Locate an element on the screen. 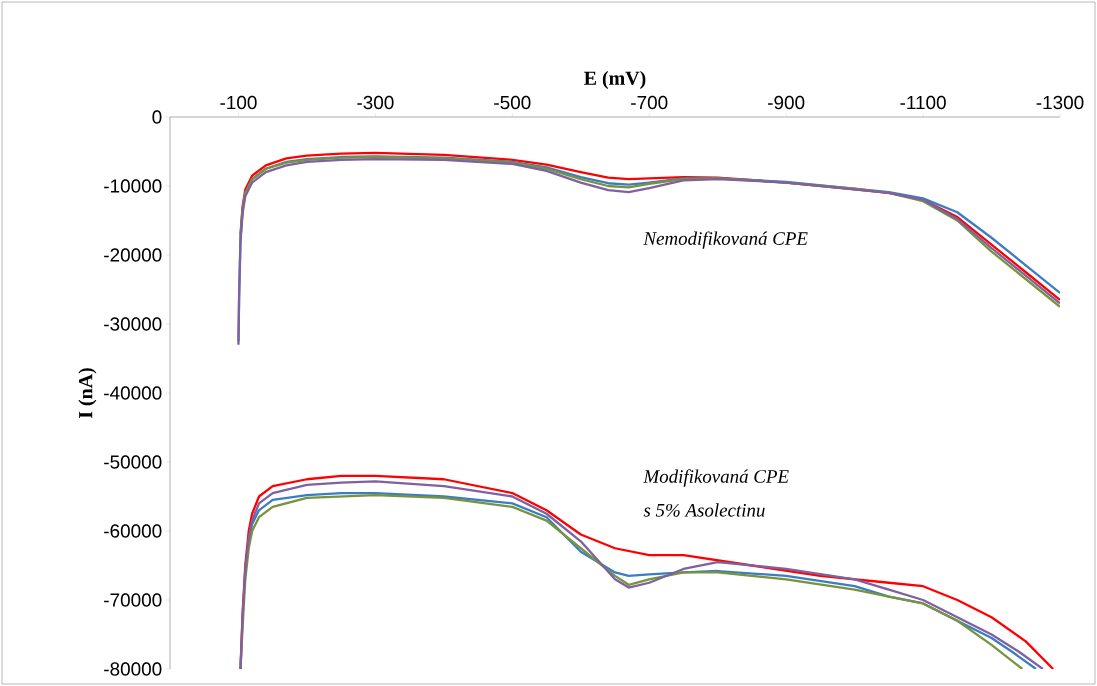  x-tick-label: -500 is located at coordinates (512, 102).